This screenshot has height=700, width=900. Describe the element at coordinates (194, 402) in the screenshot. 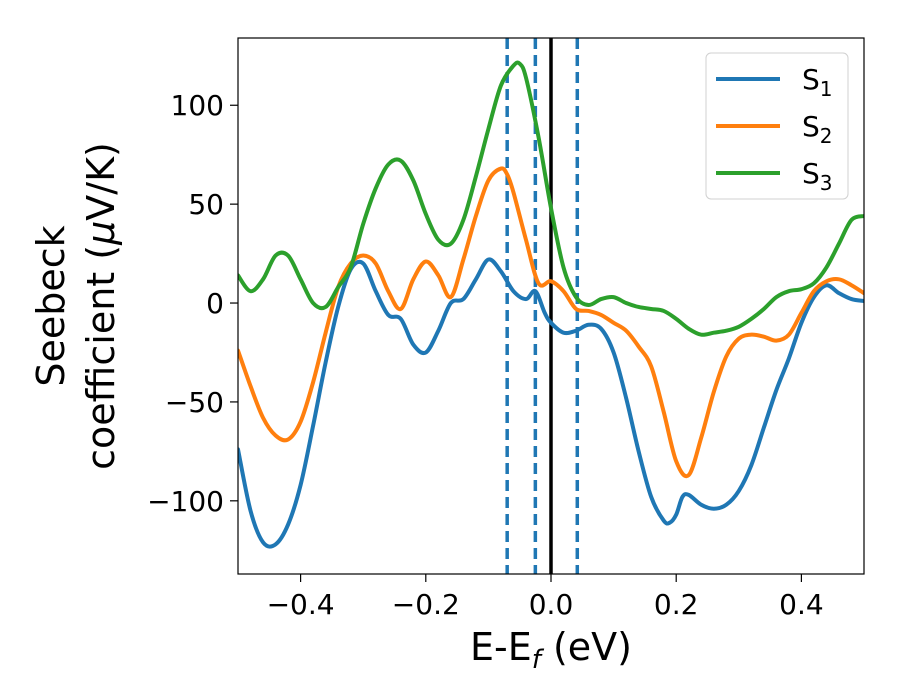

I see `y-tick-label: −50` at that location.